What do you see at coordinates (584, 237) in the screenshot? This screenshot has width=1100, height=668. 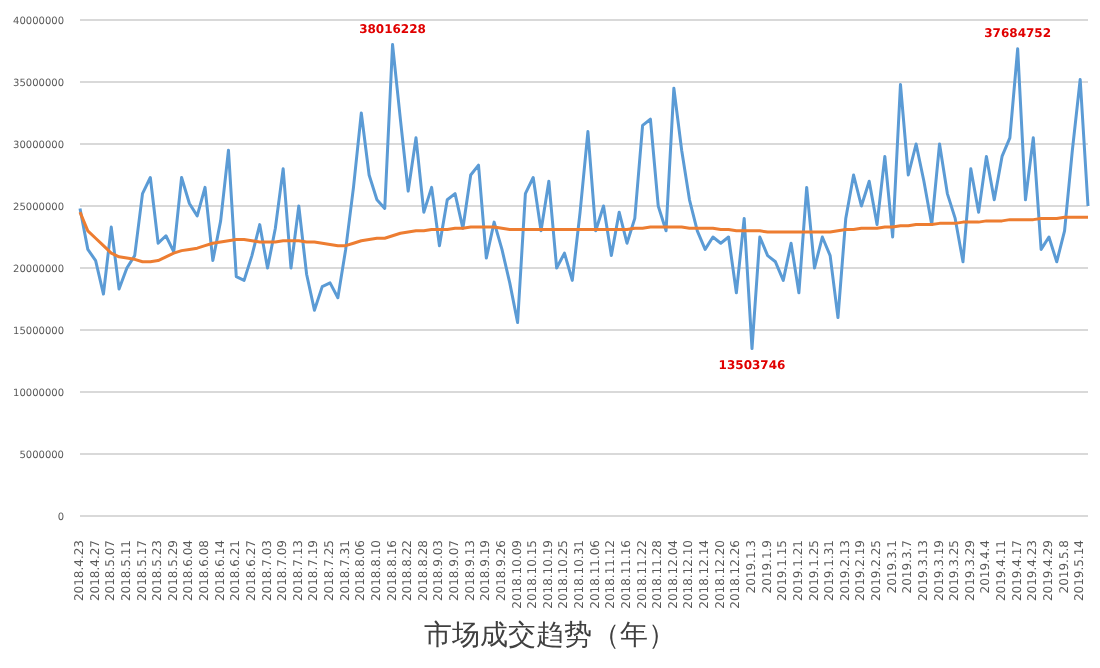 I see `line-series` at bounding box center [584, 237].